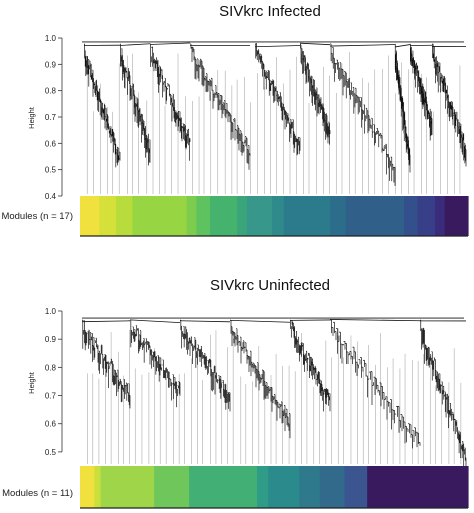 The height and width of the screenshot is (513, 474). I want to click on modules-label: Modules (n = 17), so click(37, 216).